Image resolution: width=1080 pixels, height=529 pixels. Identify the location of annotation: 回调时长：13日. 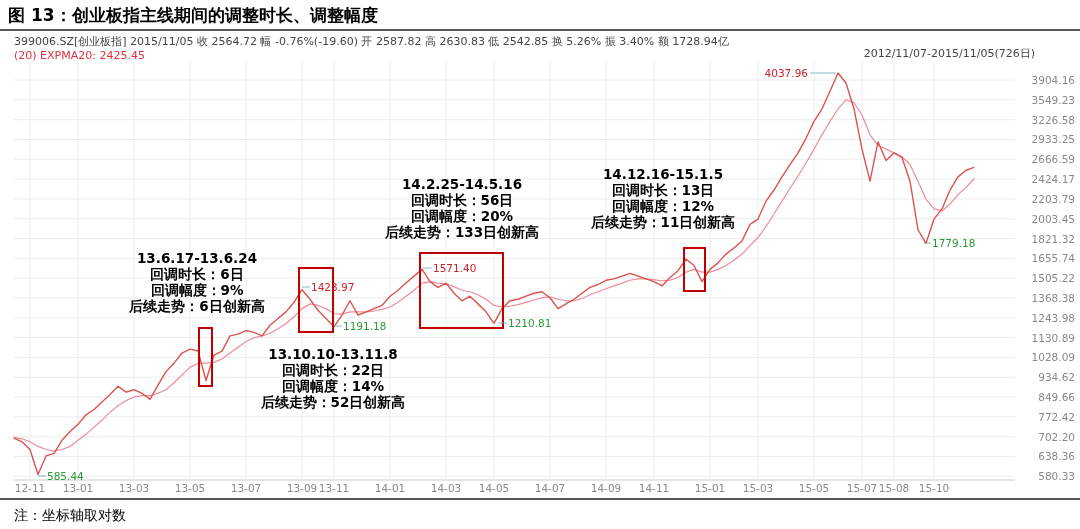
(663, 190).